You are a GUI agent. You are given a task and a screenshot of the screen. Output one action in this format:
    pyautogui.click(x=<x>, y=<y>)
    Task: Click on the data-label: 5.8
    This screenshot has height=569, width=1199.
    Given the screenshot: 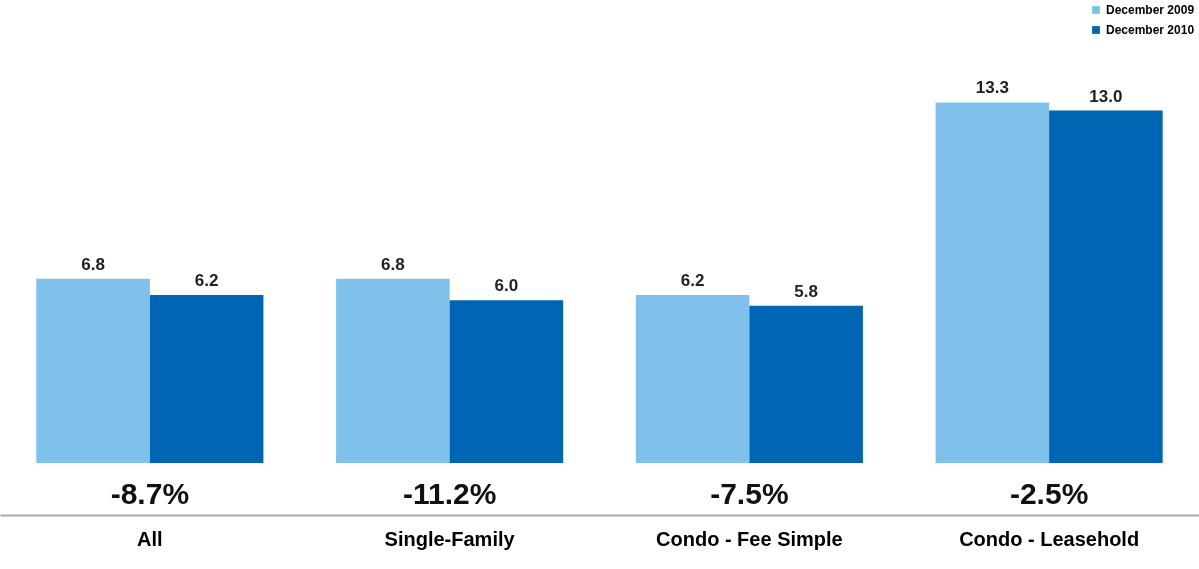 What is the action you would take?
    pyautogui.click(x=806, y=291)
    